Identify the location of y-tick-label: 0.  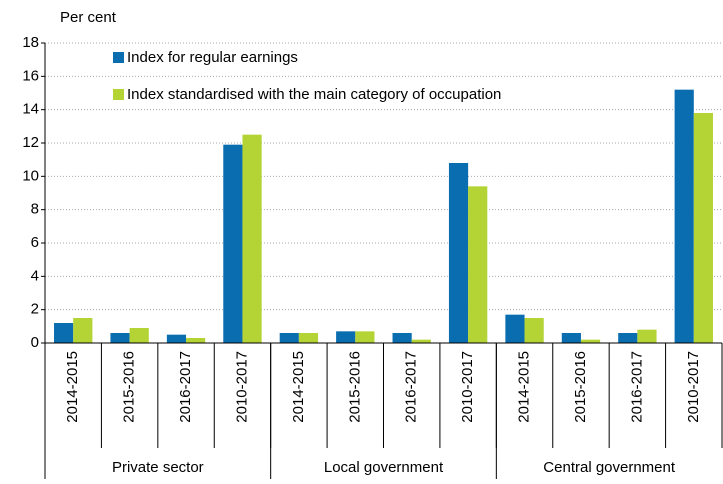
(35, 342).